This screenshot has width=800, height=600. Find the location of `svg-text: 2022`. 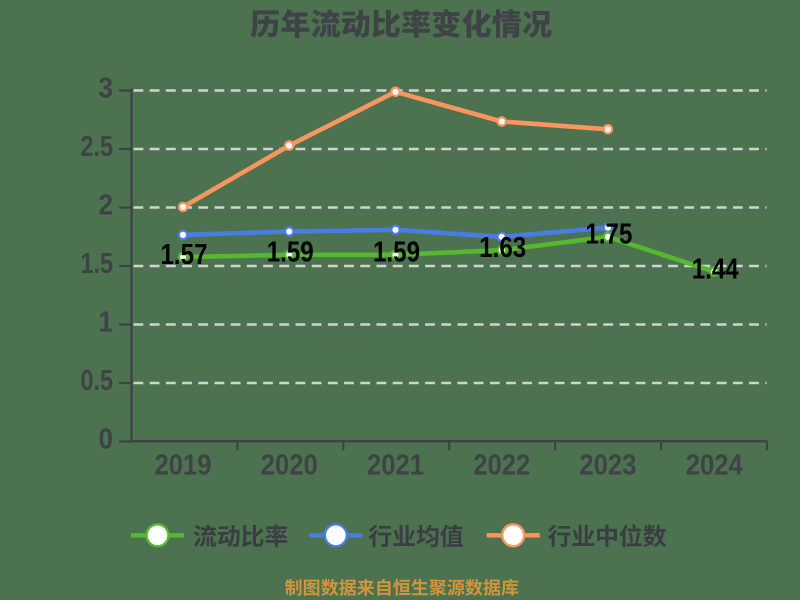

svg-text: 2022 is located at coordinates (501, 466).